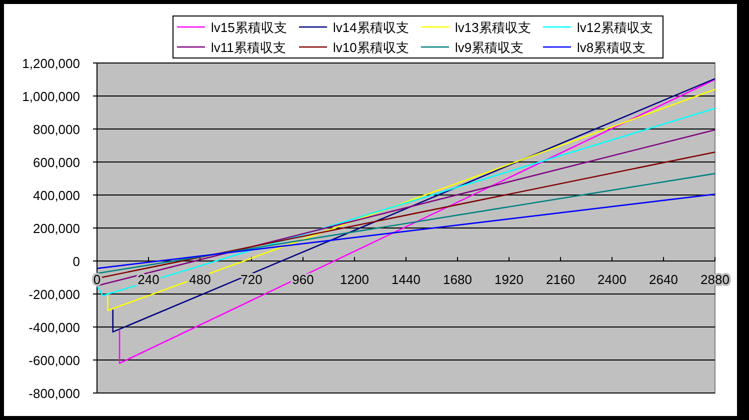  I want to click on x-tick-label: 2640, so click(663, 279).